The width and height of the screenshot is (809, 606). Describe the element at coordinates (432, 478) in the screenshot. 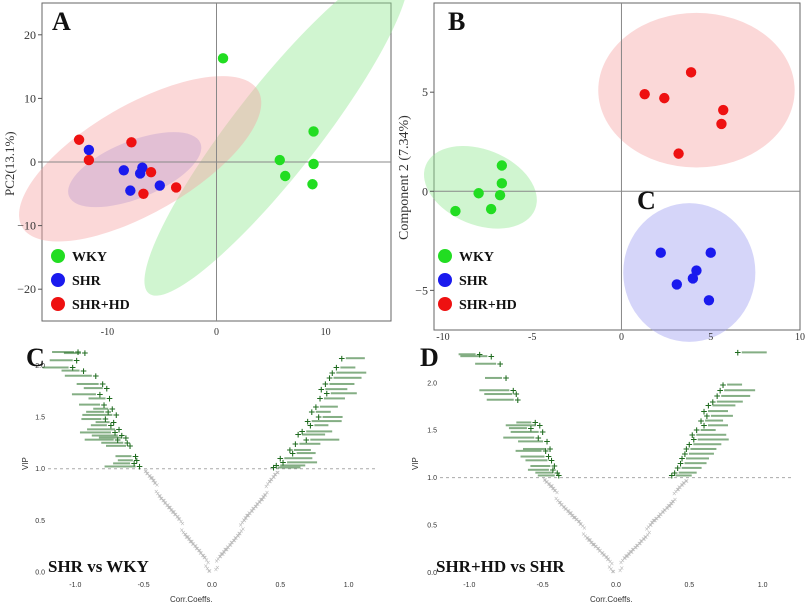

I see `panel-d-ytick-label: 1.0` at that location.